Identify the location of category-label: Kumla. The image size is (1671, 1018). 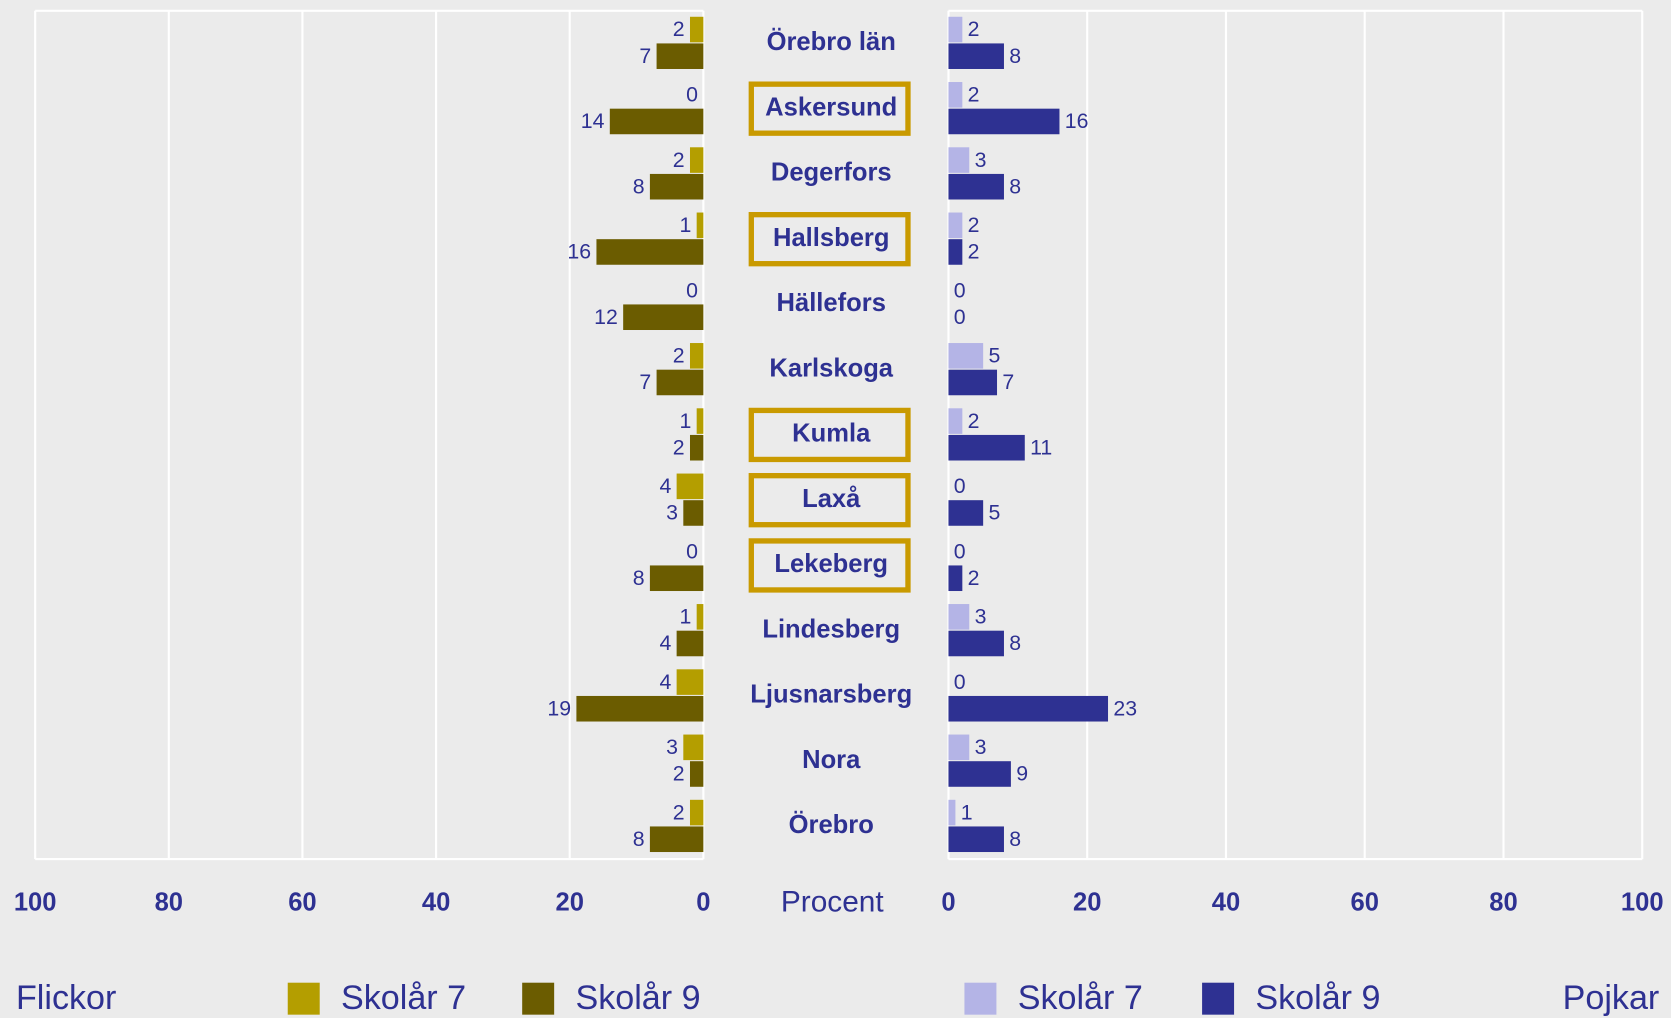
(831, 434).